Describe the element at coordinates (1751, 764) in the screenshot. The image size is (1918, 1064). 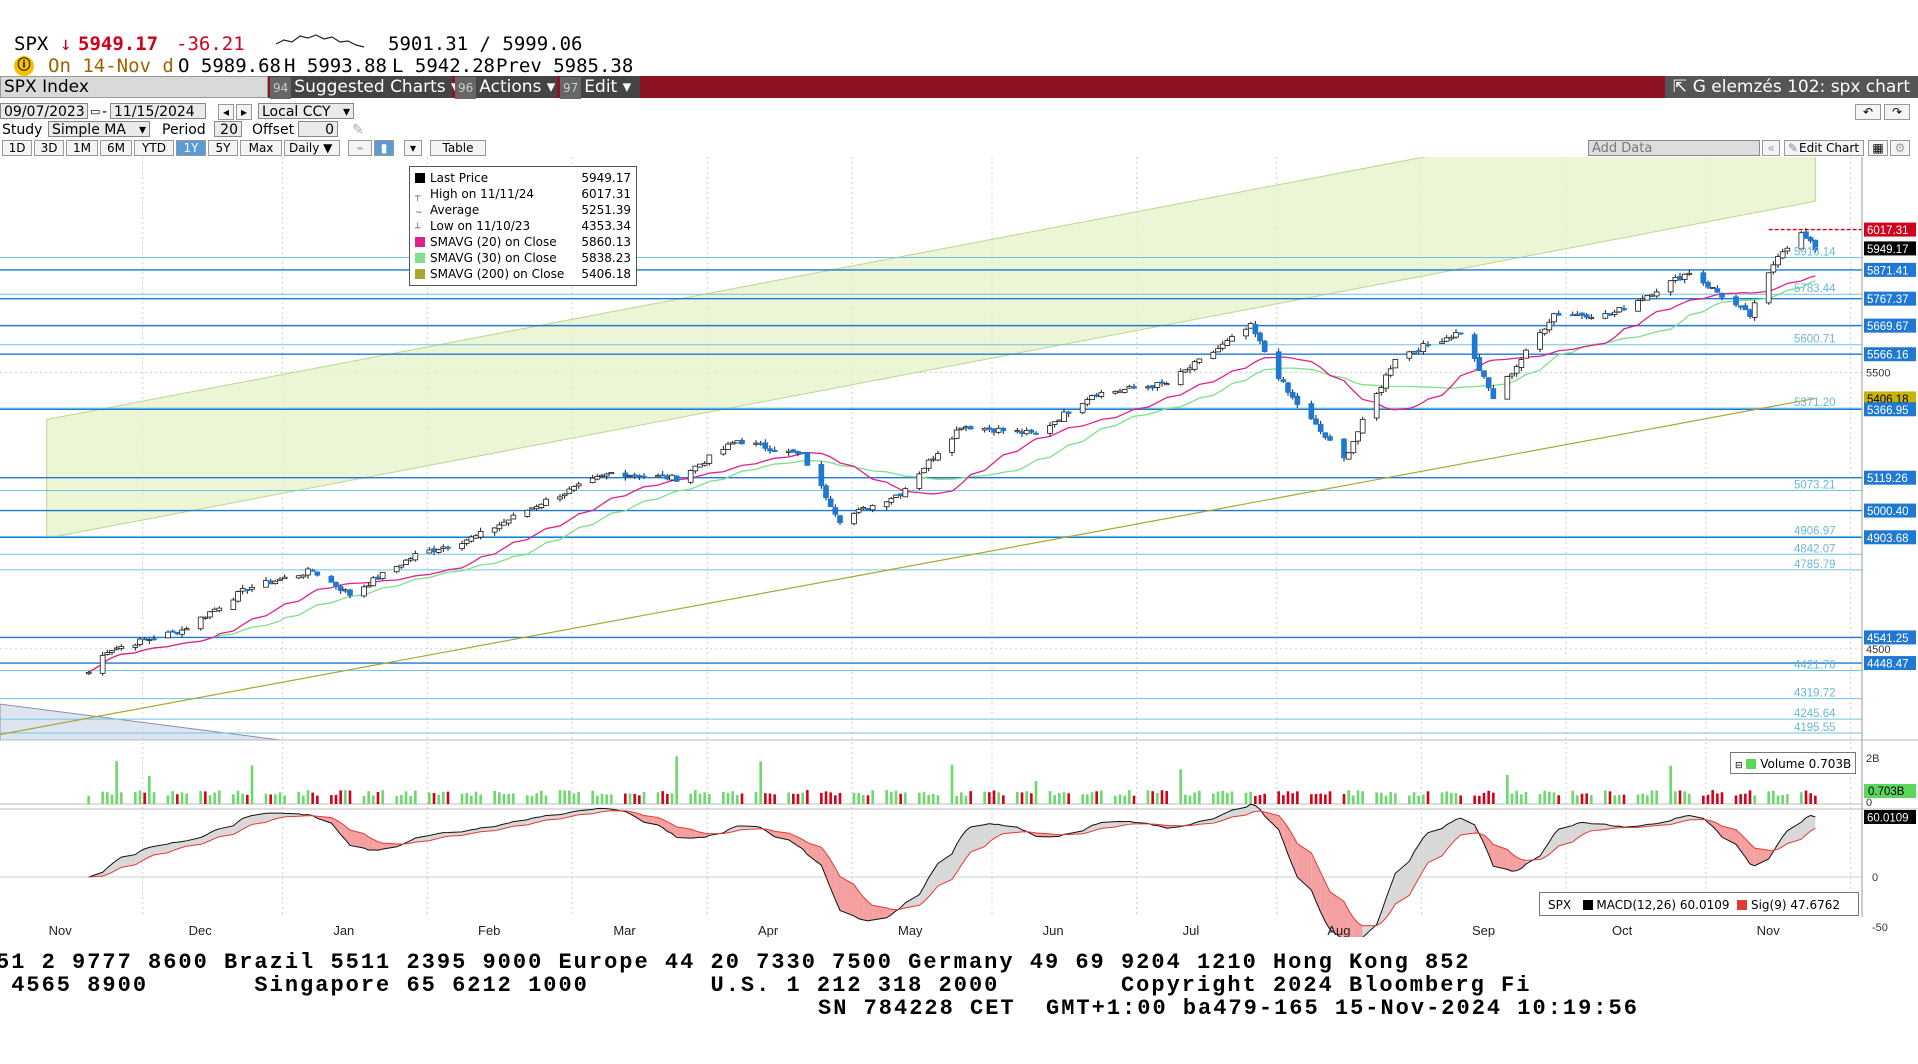
I see `volume-swatch` at that location.